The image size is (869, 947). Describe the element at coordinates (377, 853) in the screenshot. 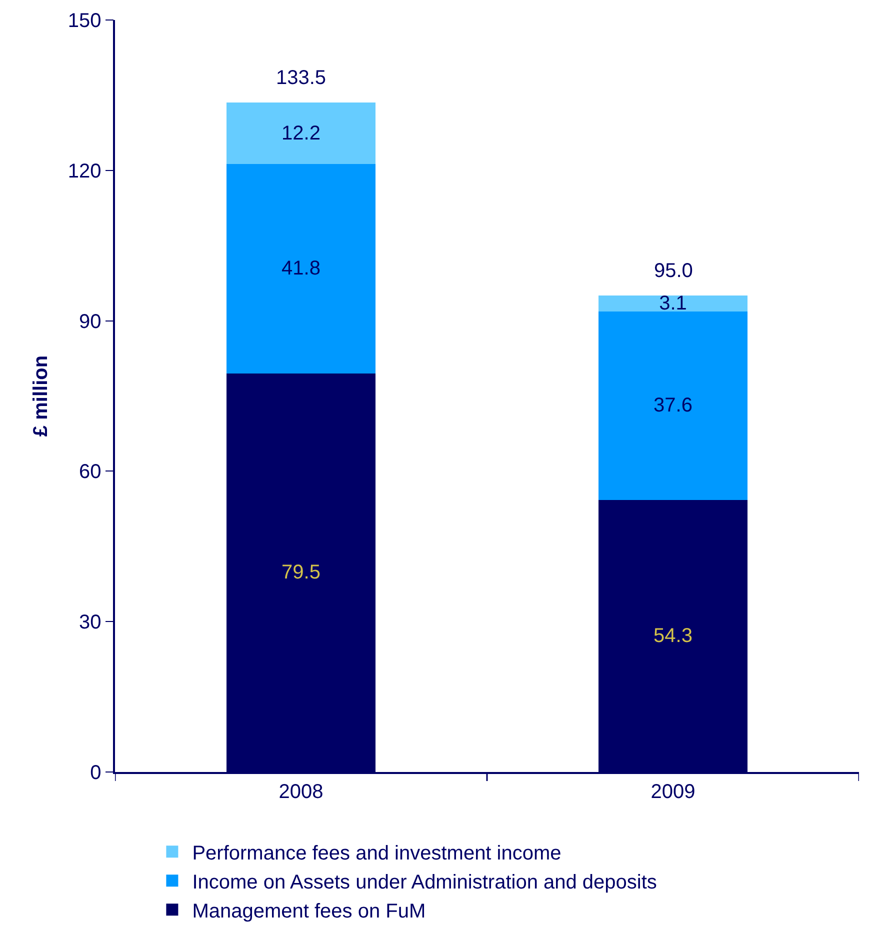

I see `legend-label: Performance fees and investment income` at that location.